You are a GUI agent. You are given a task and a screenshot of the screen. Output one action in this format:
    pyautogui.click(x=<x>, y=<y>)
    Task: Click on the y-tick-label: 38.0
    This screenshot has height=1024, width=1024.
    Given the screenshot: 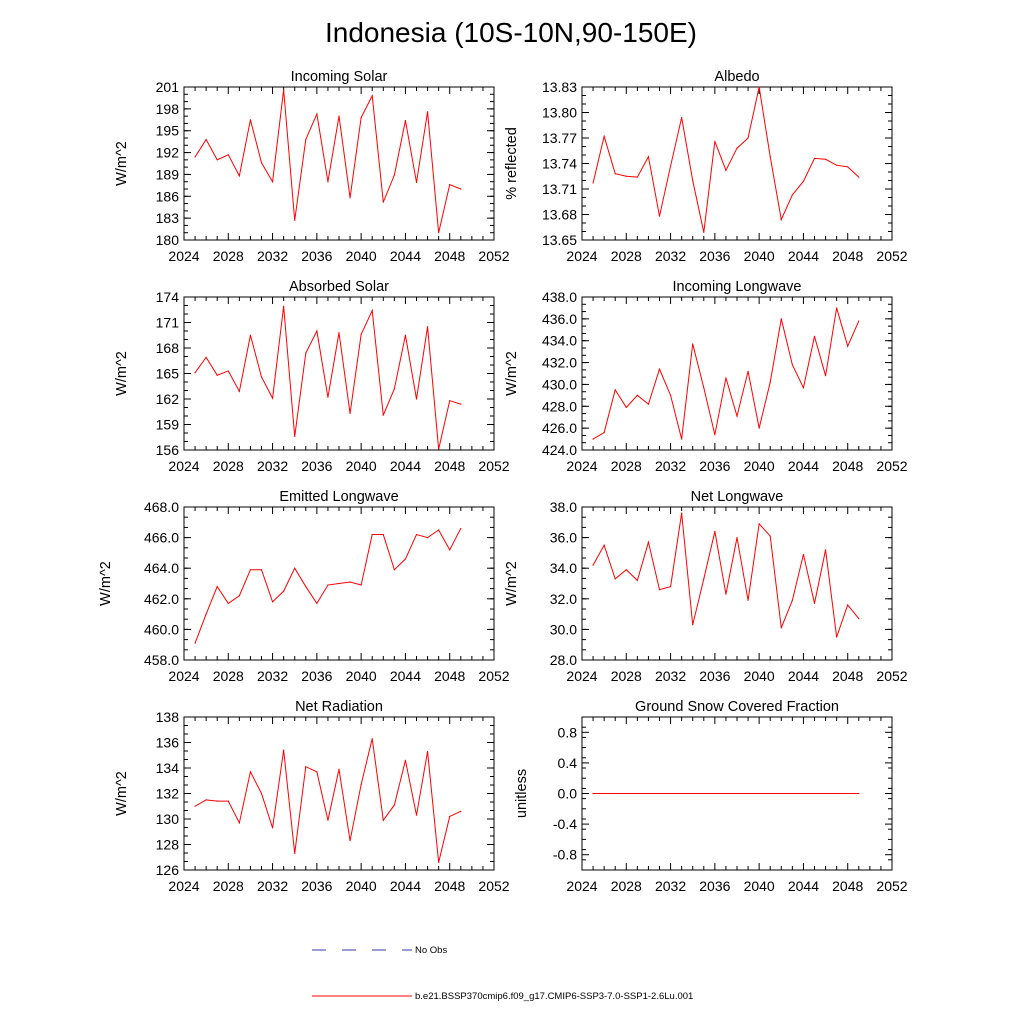 What is the action you would take?
    pyautogui.click(x=563, y=507)
    